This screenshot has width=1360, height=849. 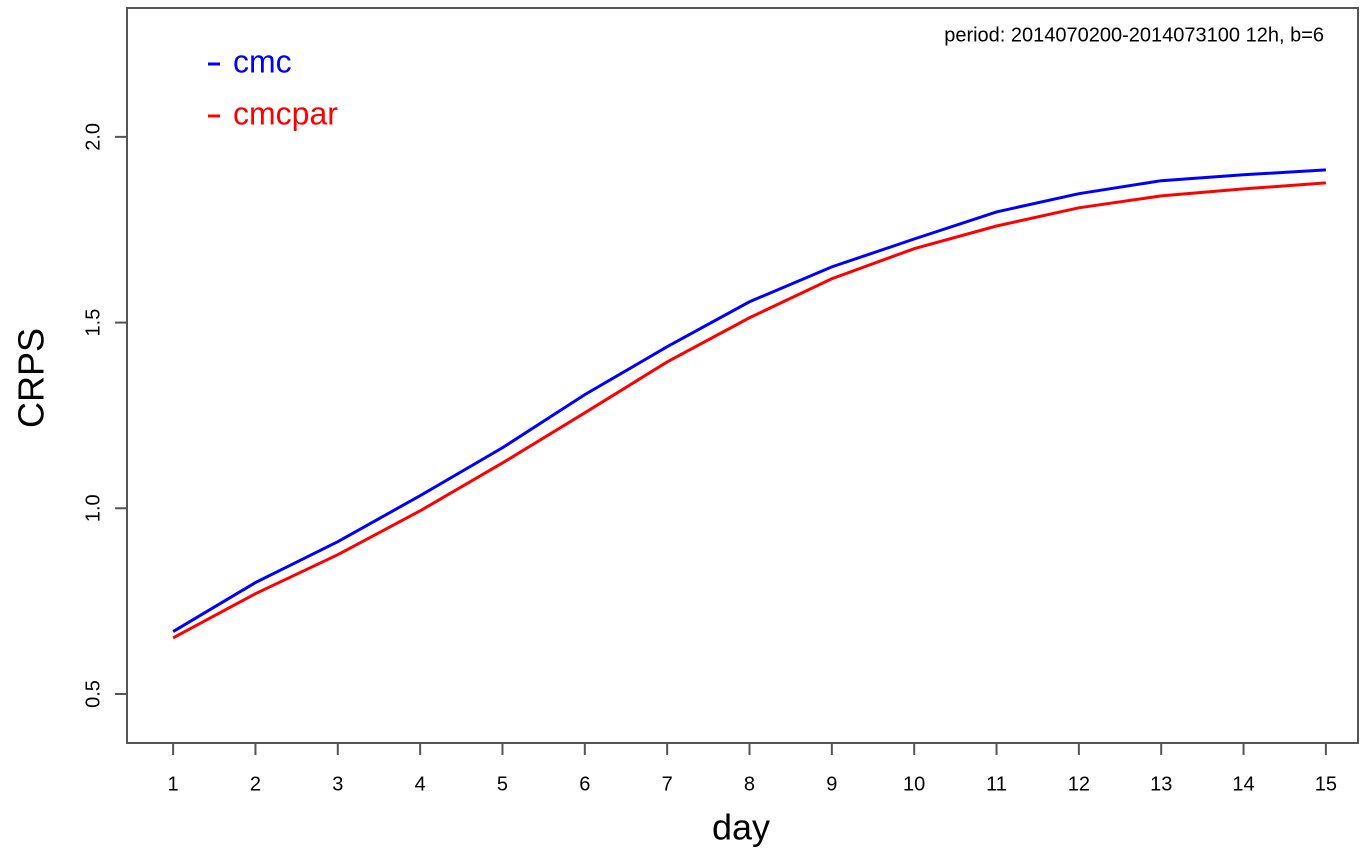 I want to click on x-tick-label: 5, so click(x=502, y=784).